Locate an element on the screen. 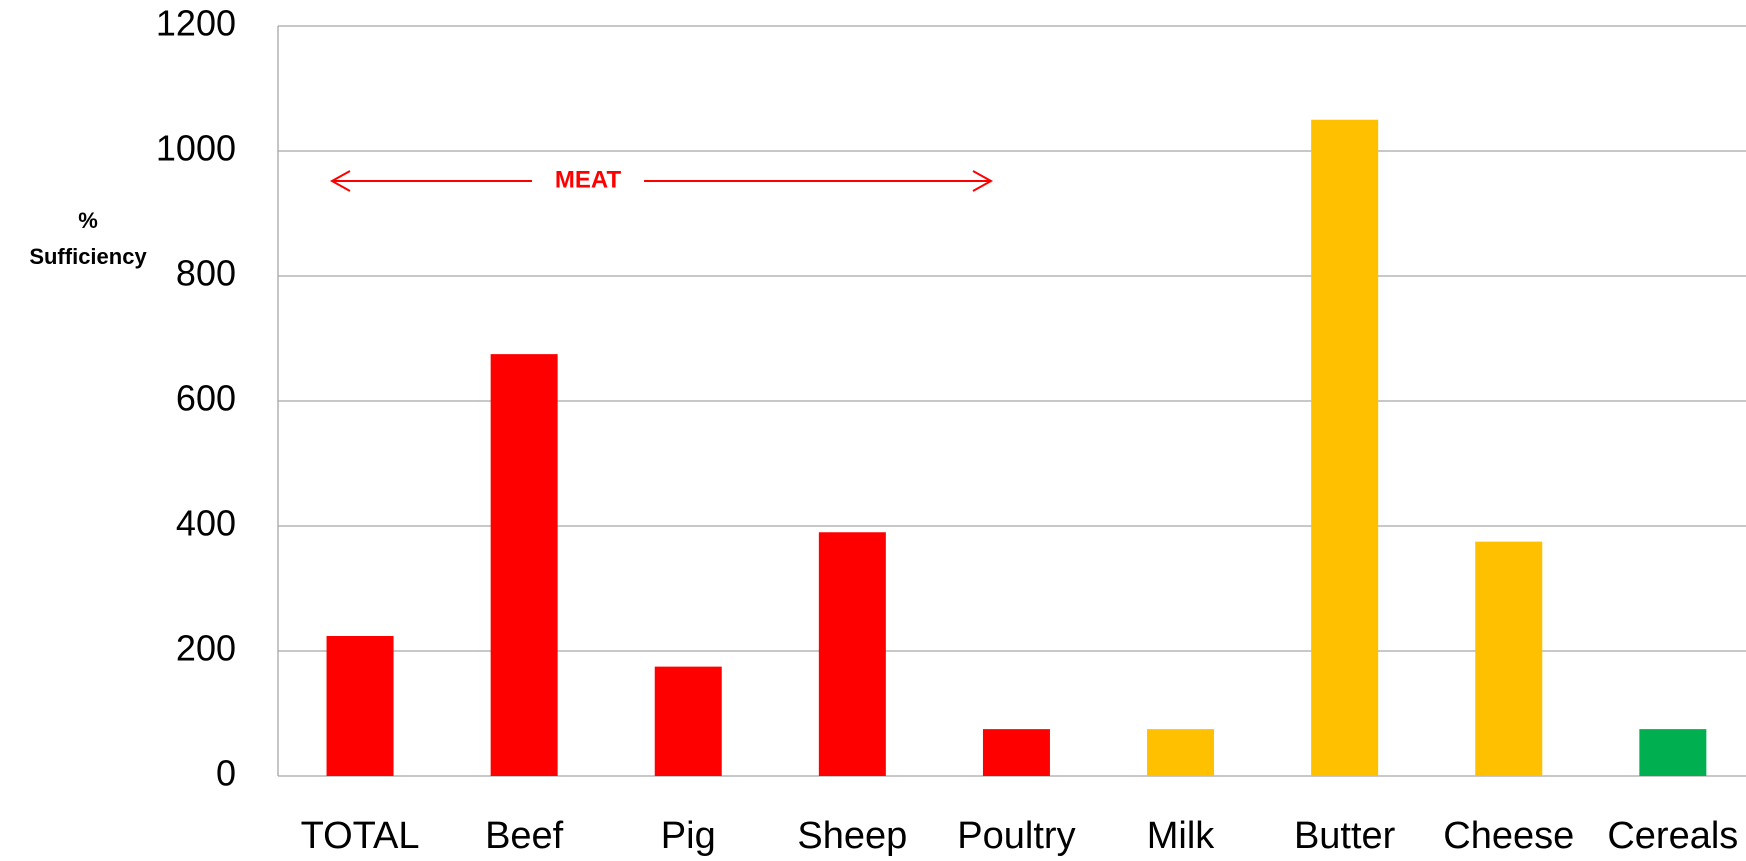 The width and height of the screenshot is (1746, 861). x-tick-label: Sheep is located at coordinates (852, 836).